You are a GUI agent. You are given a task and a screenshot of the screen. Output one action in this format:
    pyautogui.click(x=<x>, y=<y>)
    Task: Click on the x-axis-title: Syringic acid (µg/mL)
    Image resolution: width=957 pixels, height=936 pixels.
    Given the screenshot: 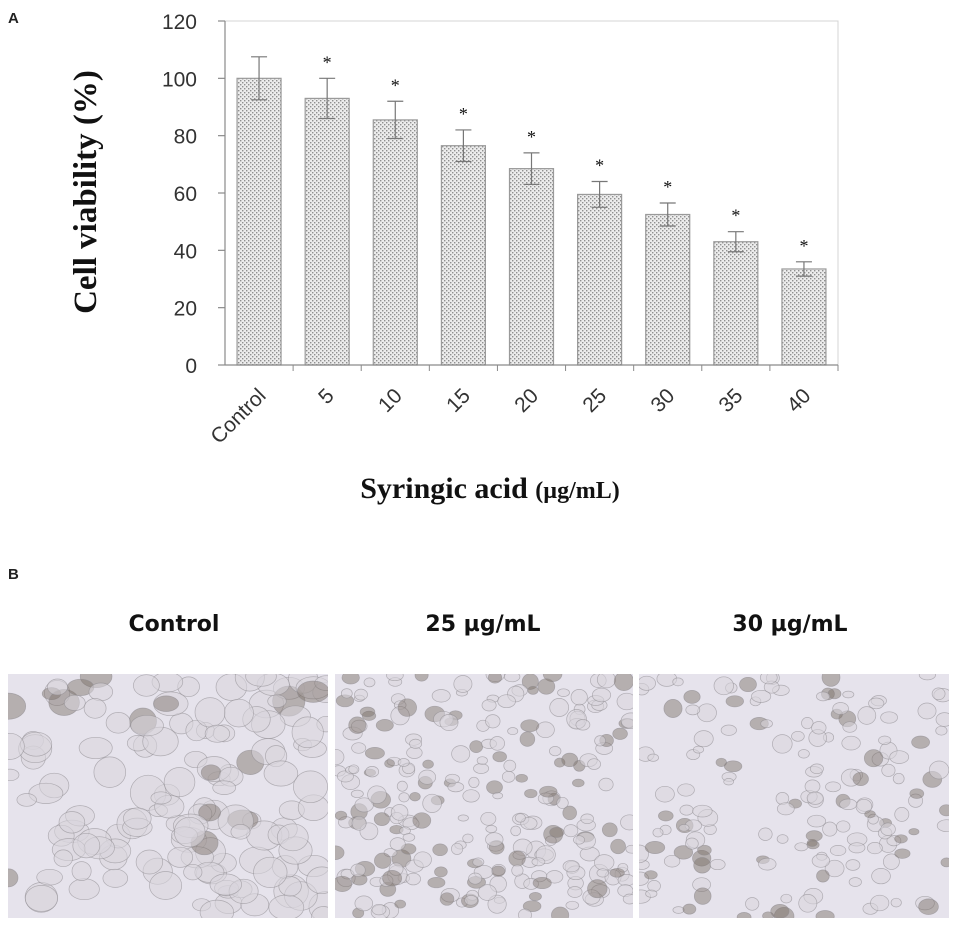 What is the action you would take?
    pyautogui.click(x=490, y=488)
    